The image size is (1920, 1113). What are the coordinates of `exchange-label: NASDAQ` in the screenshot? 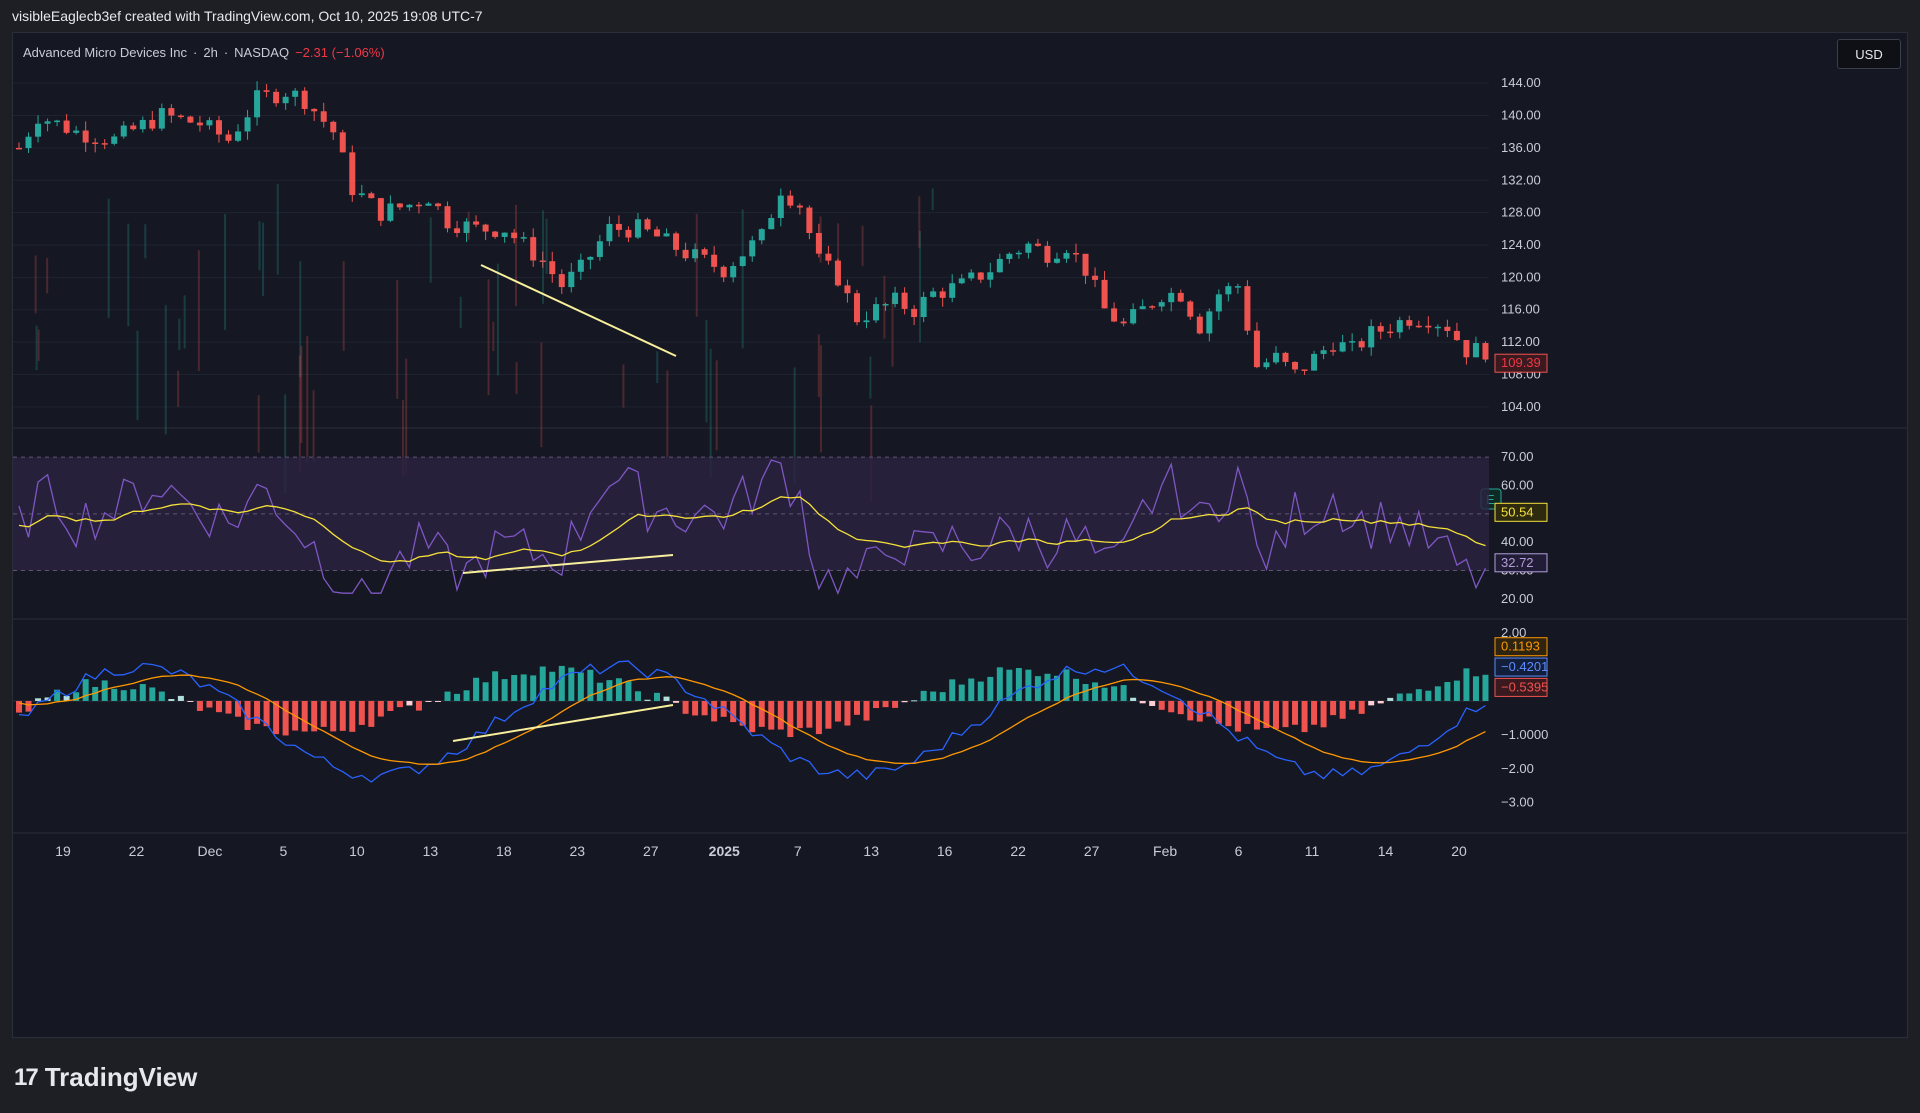 It's located at (262, 52).